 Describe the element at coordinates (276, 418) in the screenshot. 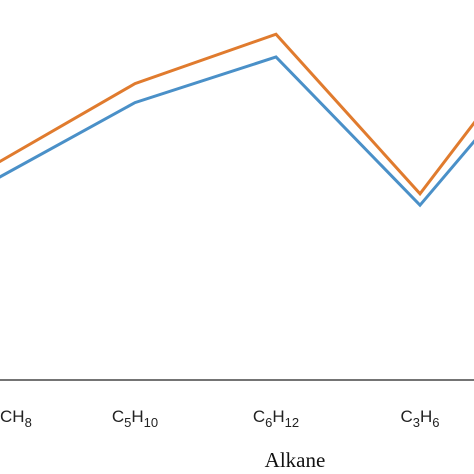

I see `x-tick-label: C6H12` at that location.